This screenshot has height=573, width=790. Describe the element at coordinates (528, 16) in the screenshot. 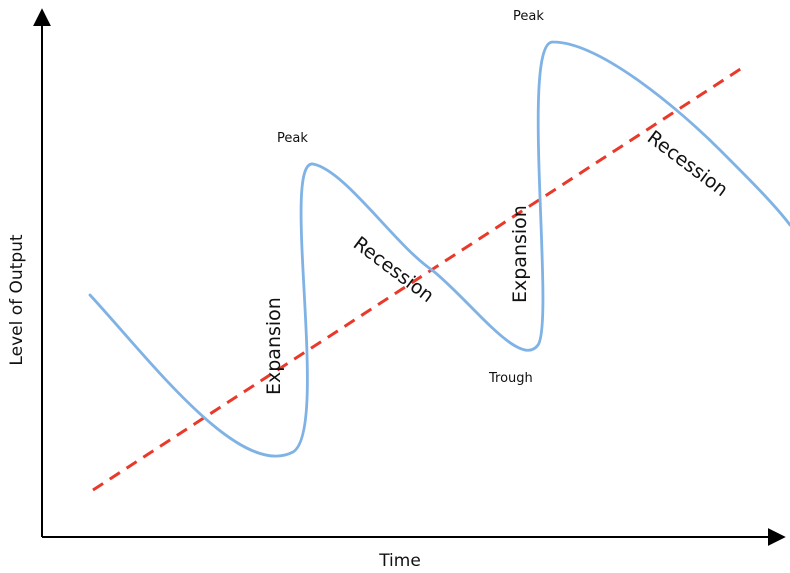

I see `peak-label-2: Peak` at that location.